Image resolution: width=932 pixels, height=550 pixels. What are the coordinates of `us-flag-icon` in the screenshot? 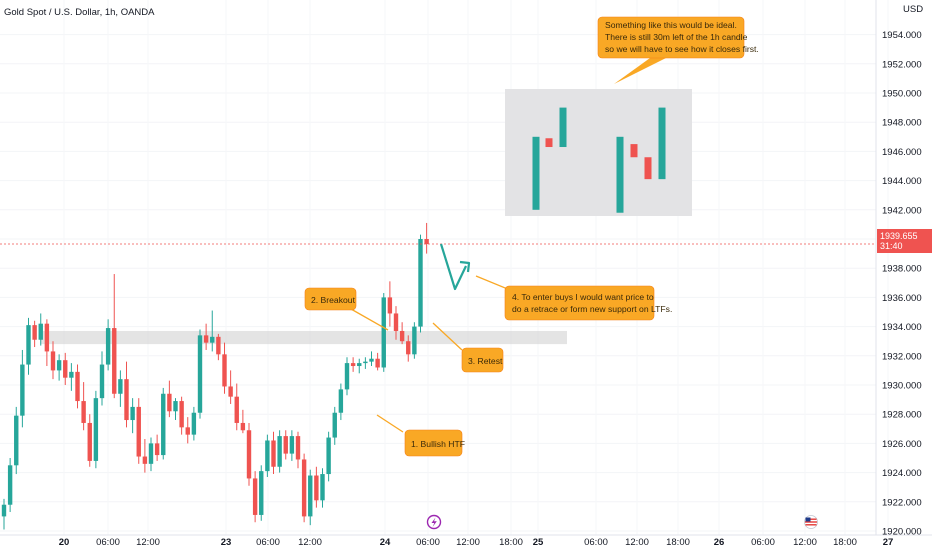 It's located at (811, 522).